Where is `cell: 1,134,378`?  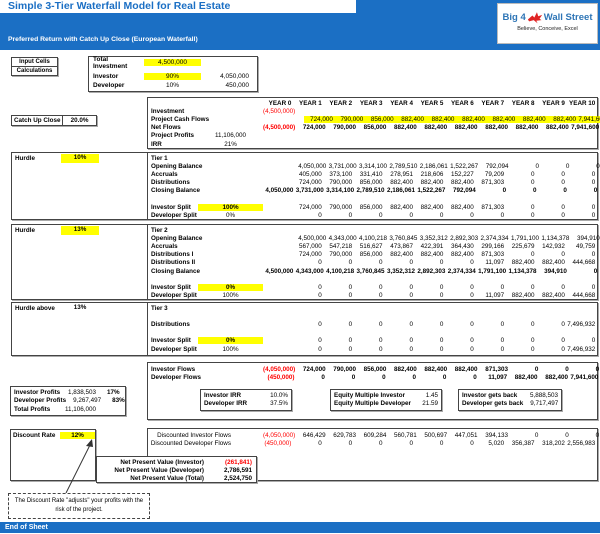 cell: 1,134,378 is located at coordinates (555, 238).